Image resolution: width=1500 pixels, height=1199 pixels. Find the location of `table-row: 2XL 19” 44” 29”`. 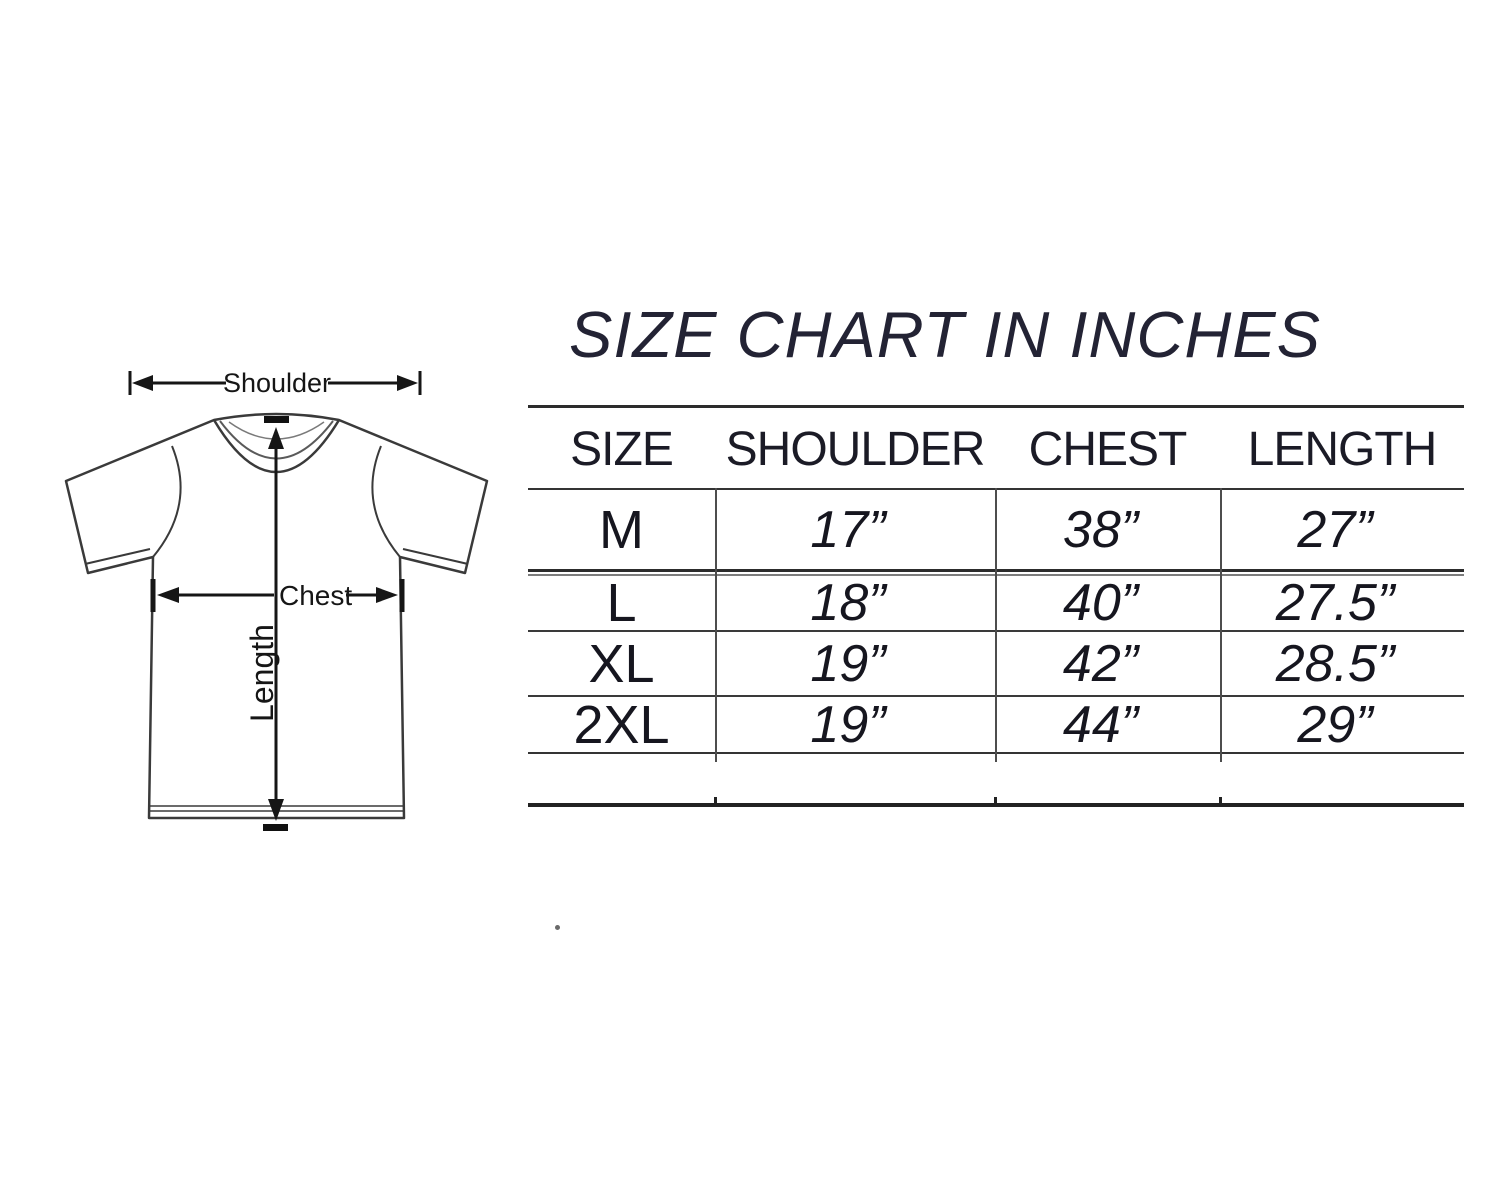

table-row: 2XL 19” 44” 29” is located at coordinates (996, 724).